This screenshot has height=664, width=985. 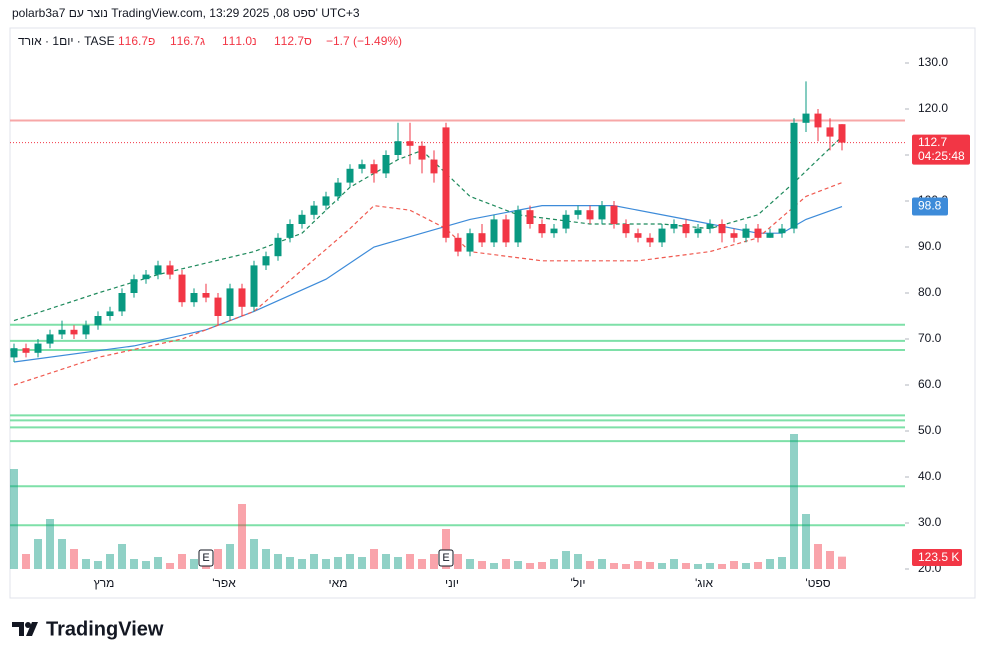 What do you see at coordinates (224, 583) in the screenshot?
I see `x-tick-label: אפר'` at bounding box center [224, 583].